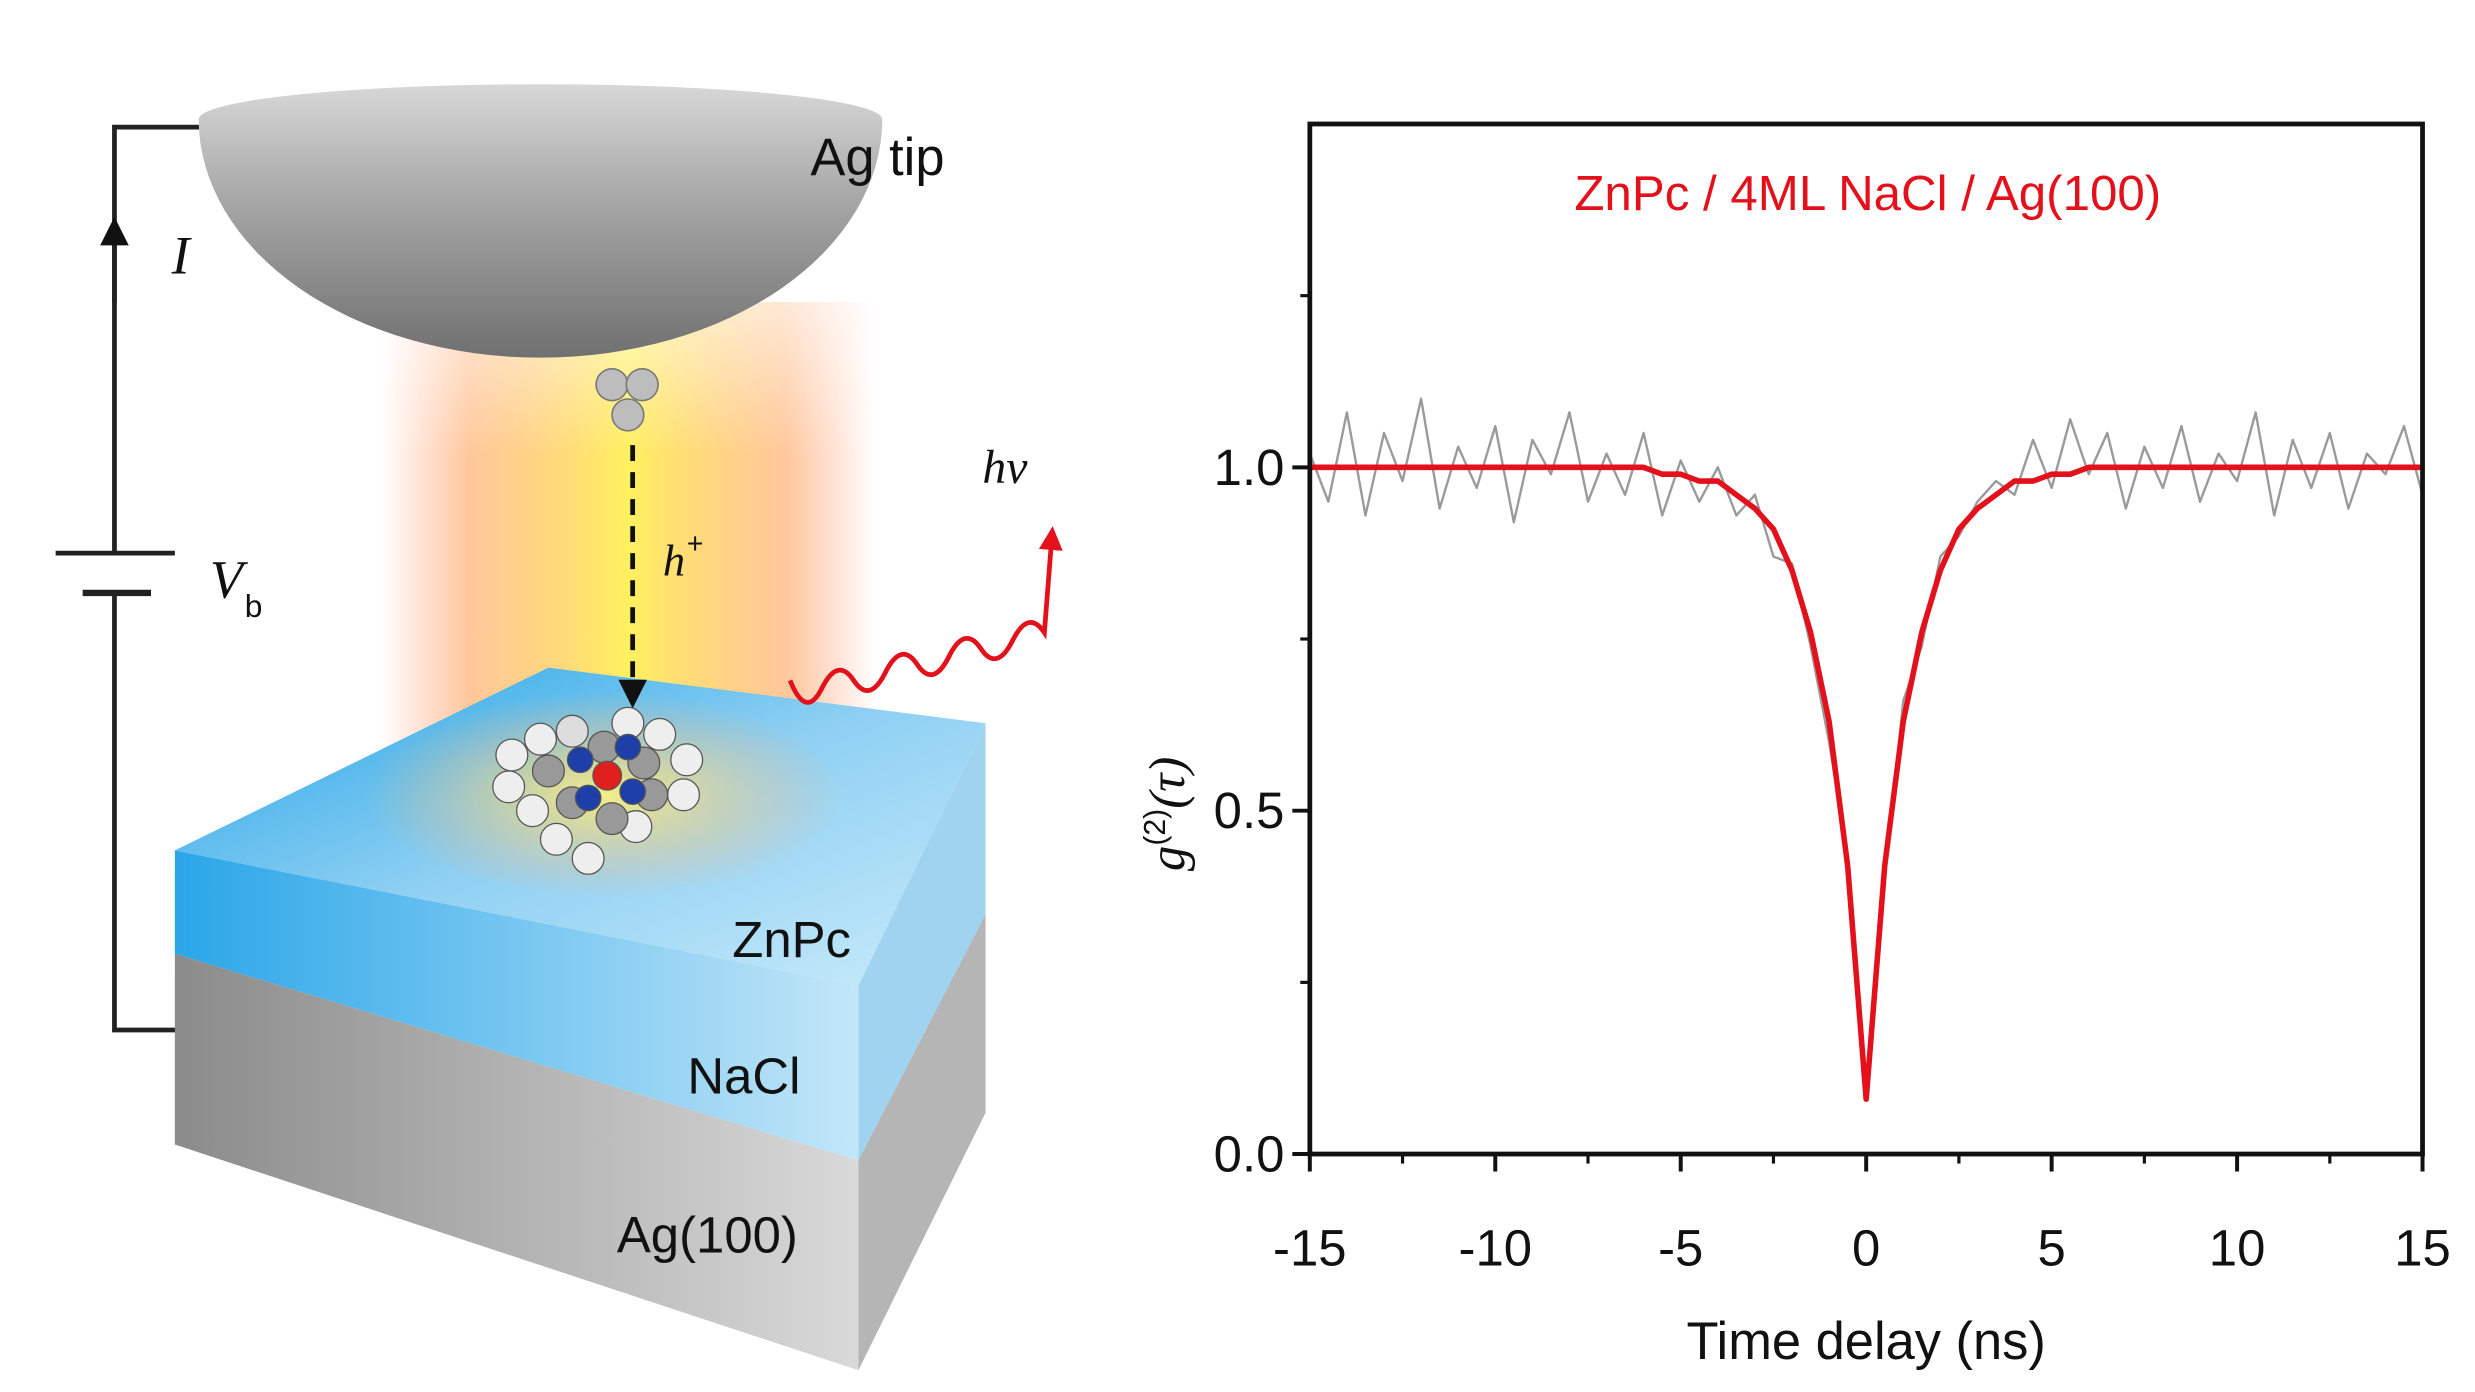  Describe the element at coordinates (1865, 1342) in the screenshot. I see `x-axis-label: Time delay (ns)` at that location.